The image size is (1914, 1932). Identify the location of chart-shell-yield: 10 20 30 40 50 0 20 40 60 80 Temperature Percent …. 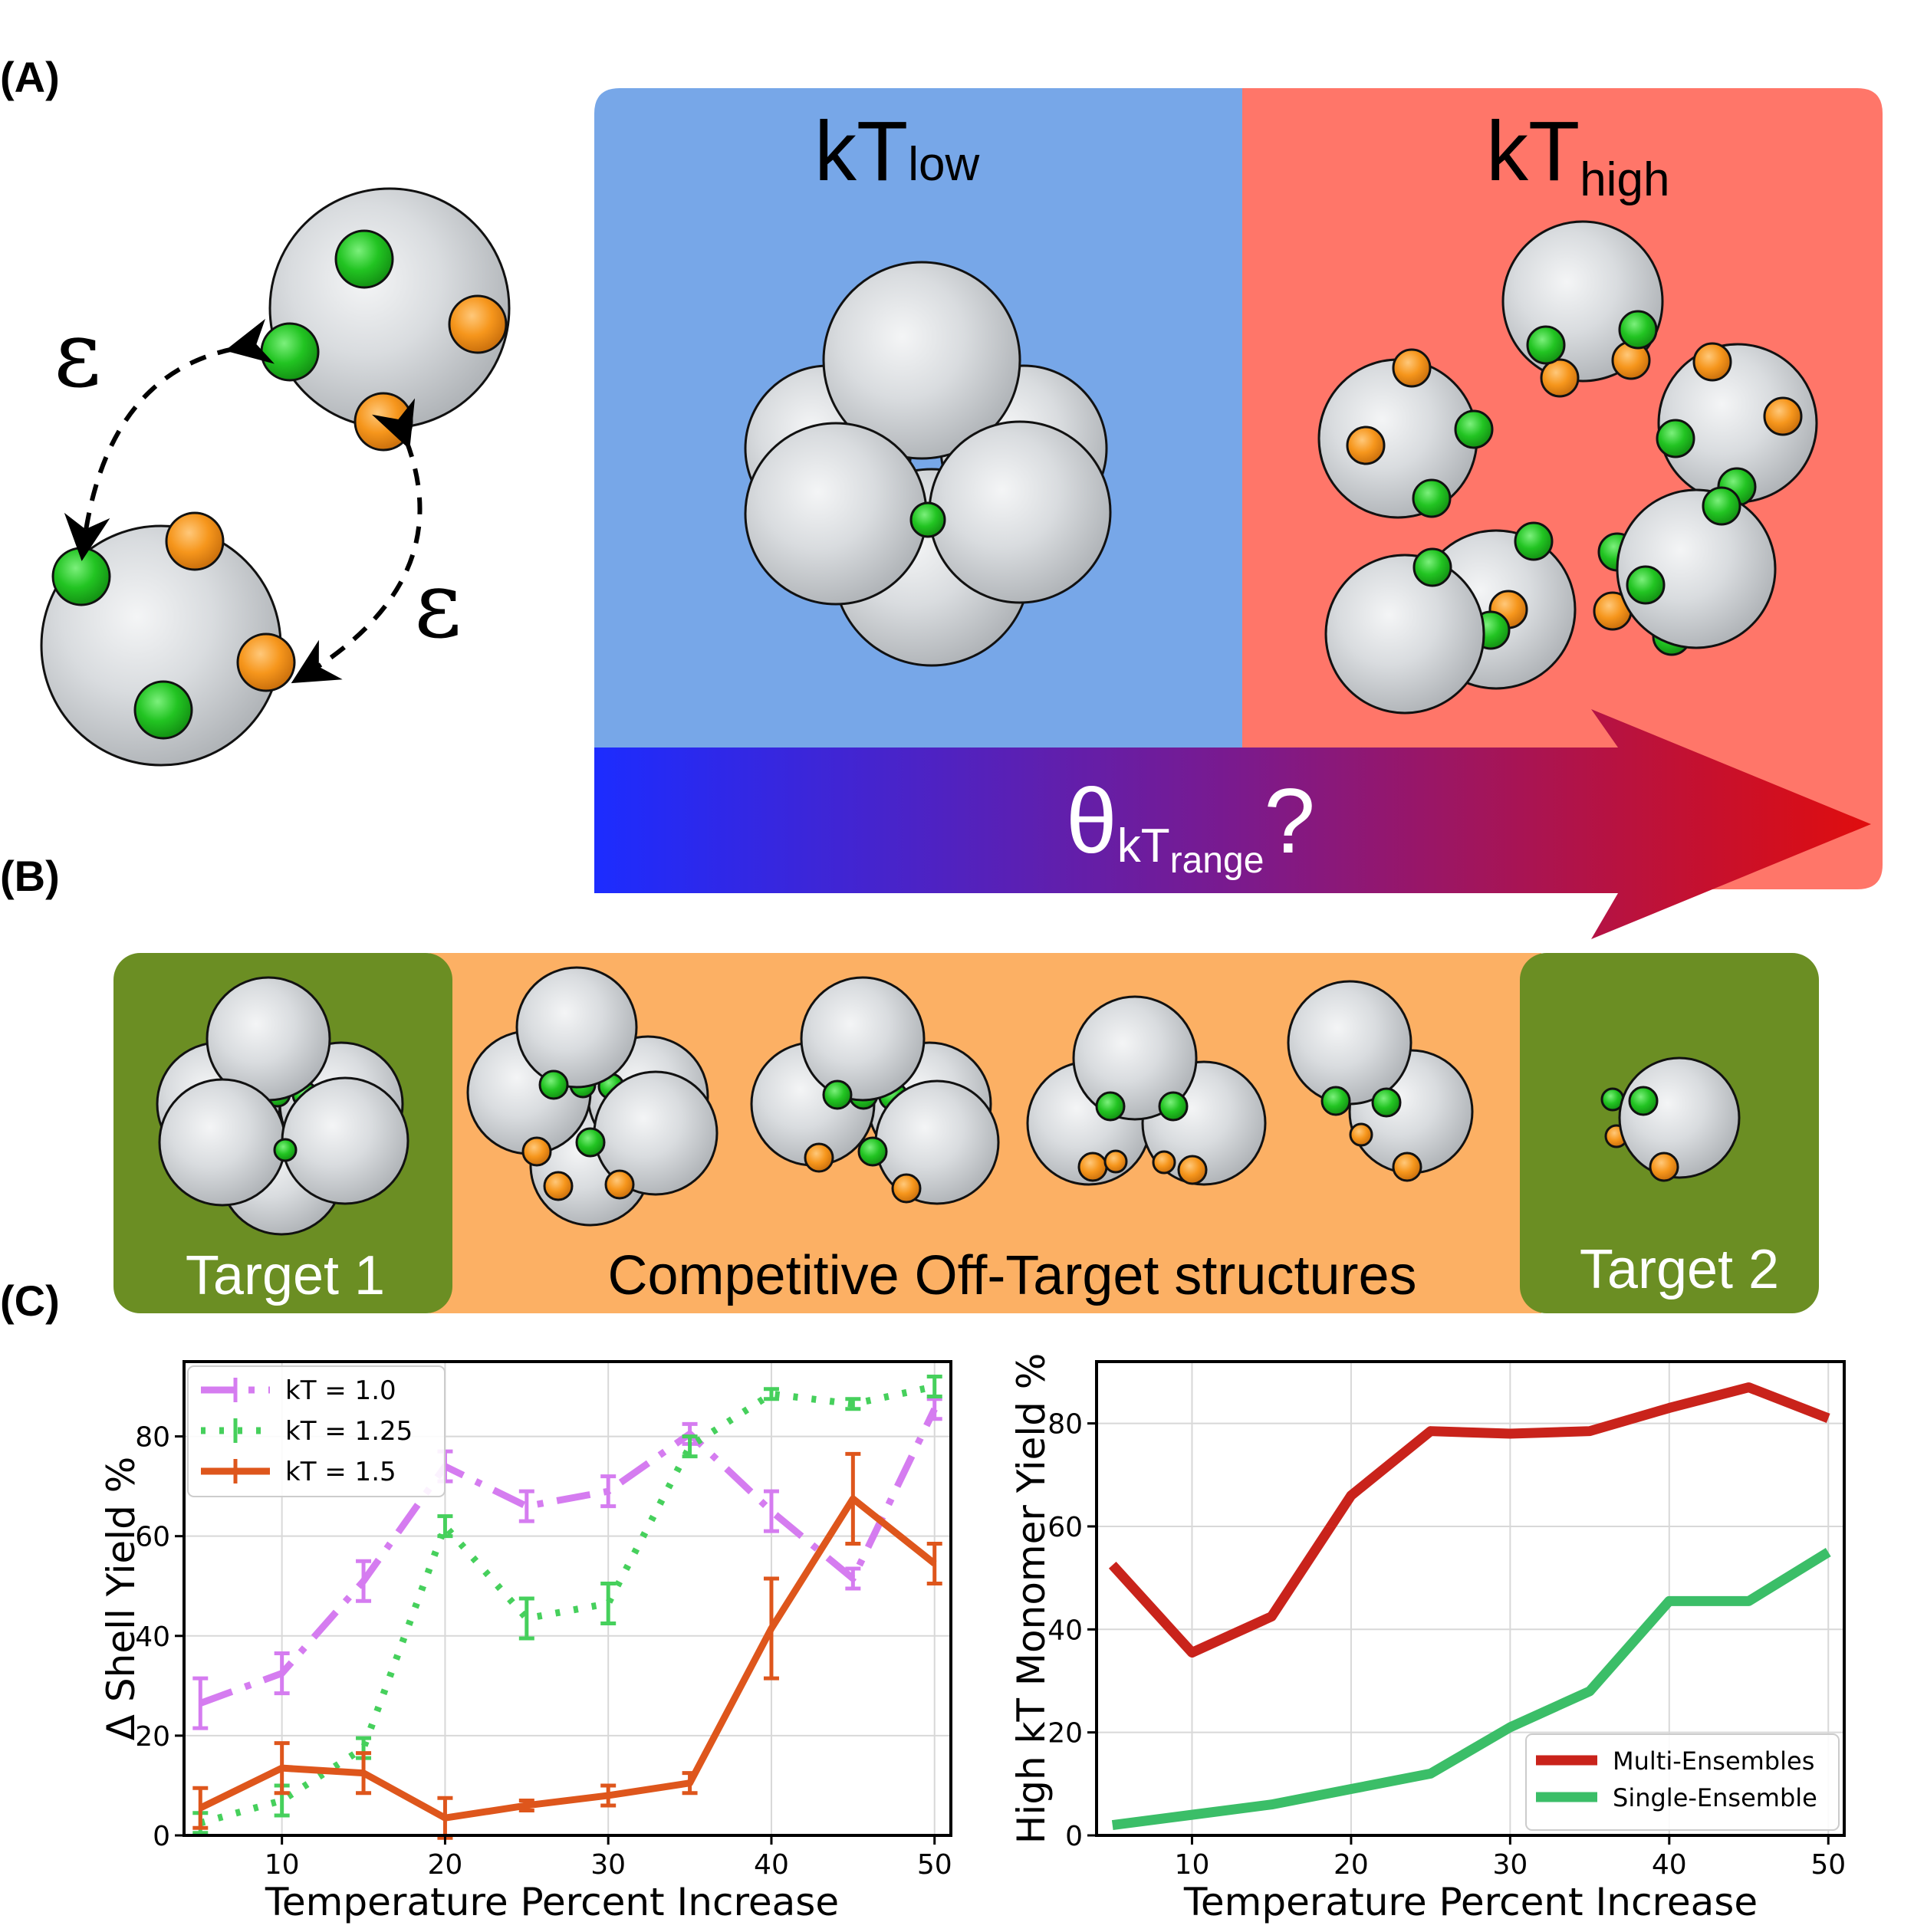
(525, 1642).